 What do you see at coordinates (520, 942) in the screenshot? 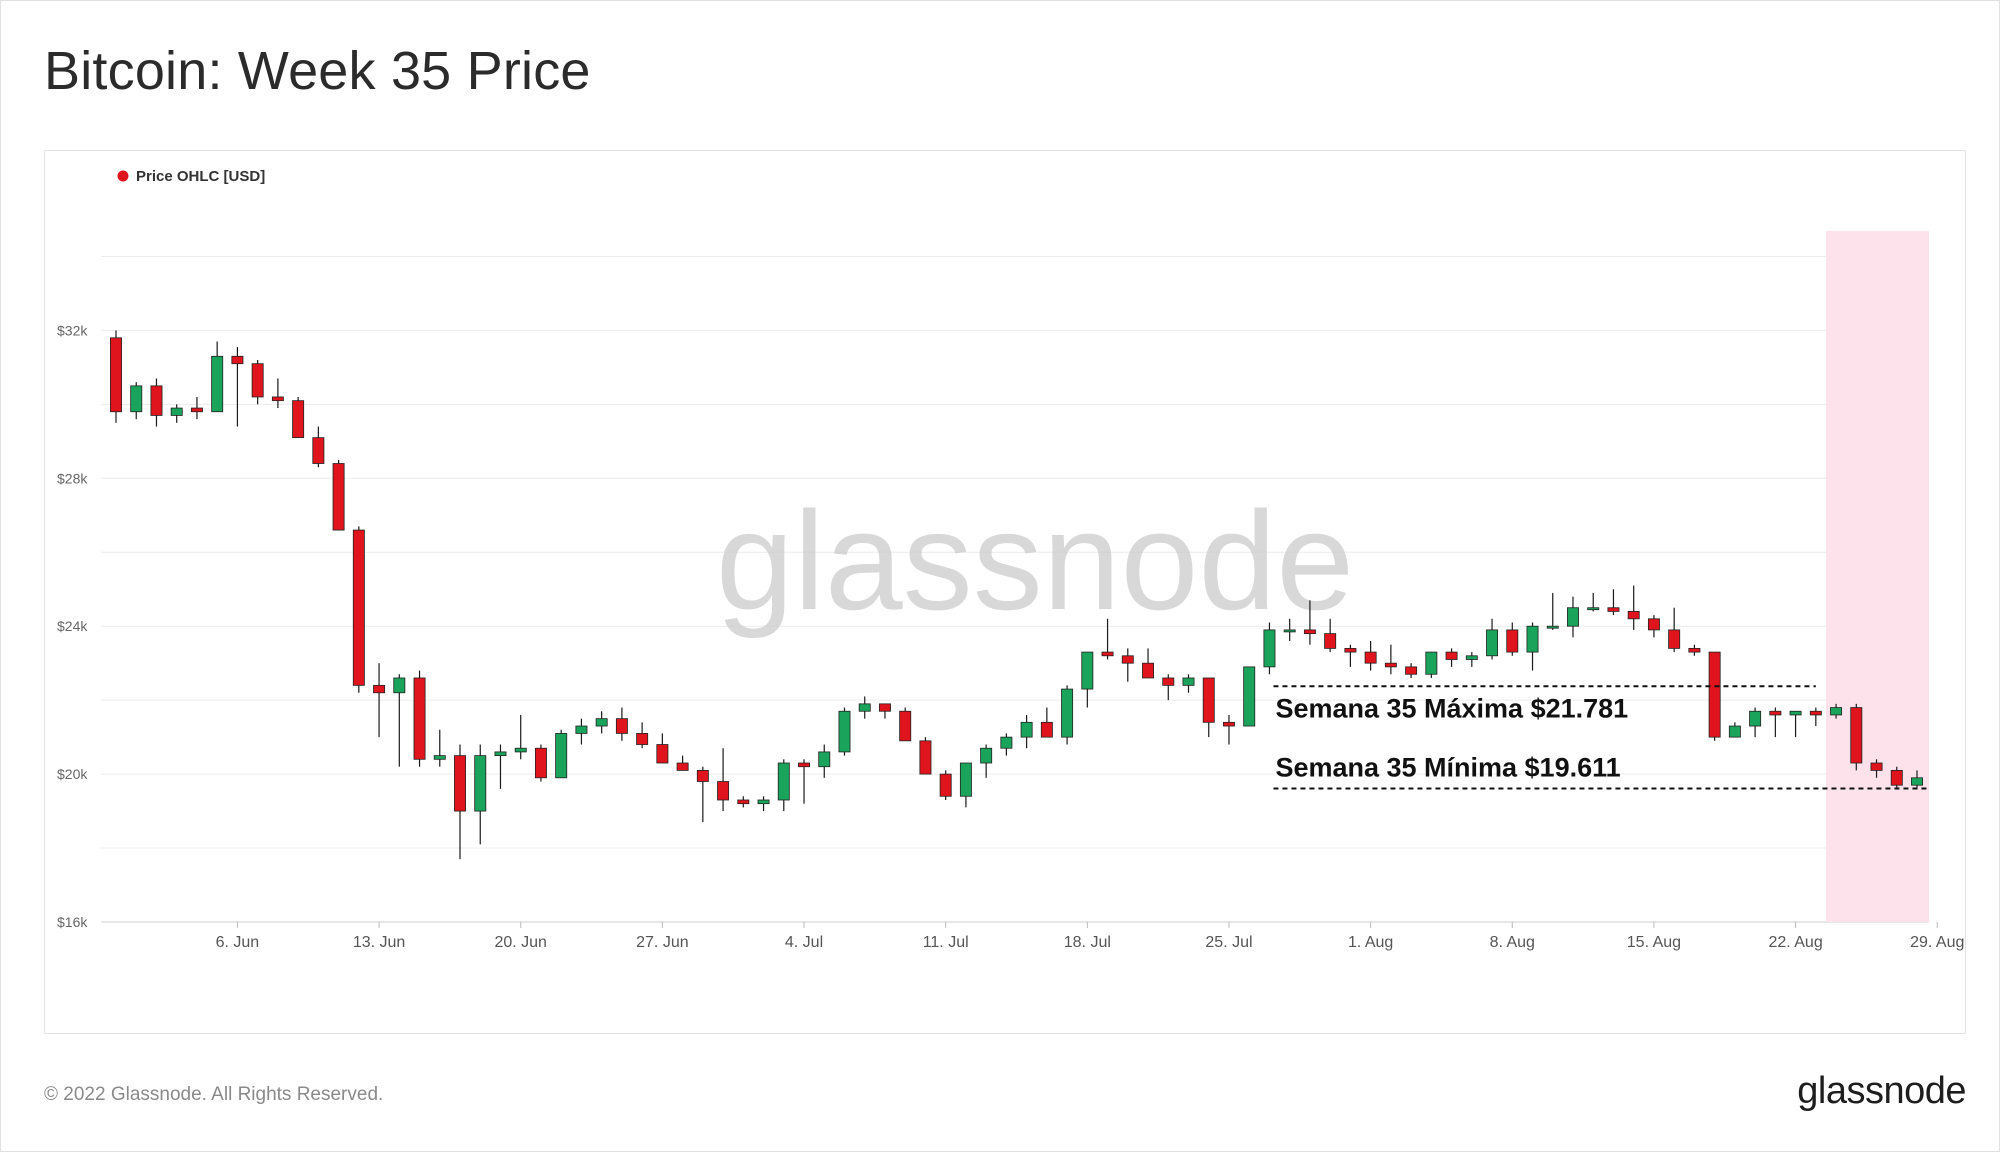
I see `x-tick-label: 20. Jun` at bounding box center [520, 942].